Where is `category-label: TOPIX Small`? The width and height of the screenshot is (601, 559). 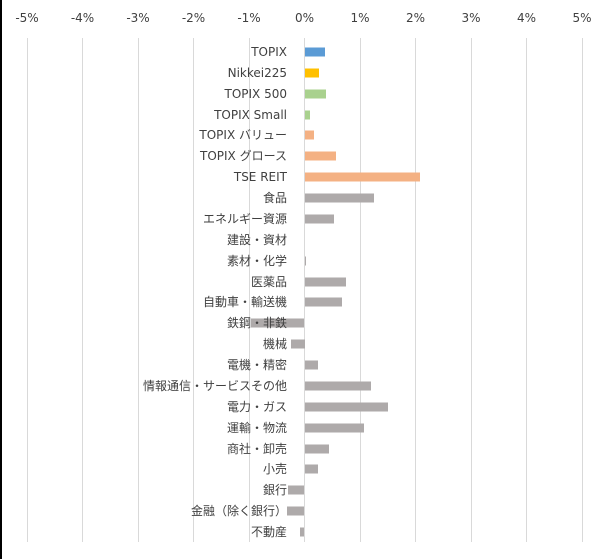
category-label: TOPIX Small is located at coordinates (250, 114).